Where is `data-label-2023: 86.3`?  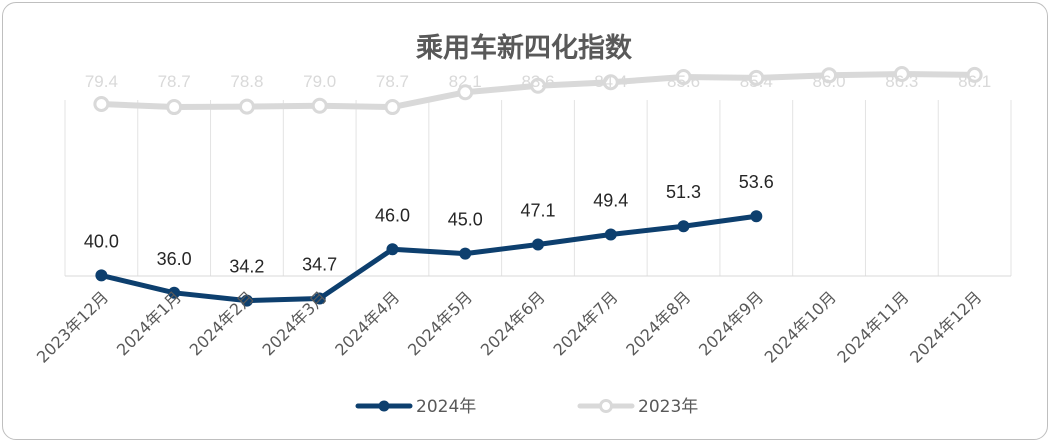
data-label-2023: 86.3 is located at coordinates (901, 81).